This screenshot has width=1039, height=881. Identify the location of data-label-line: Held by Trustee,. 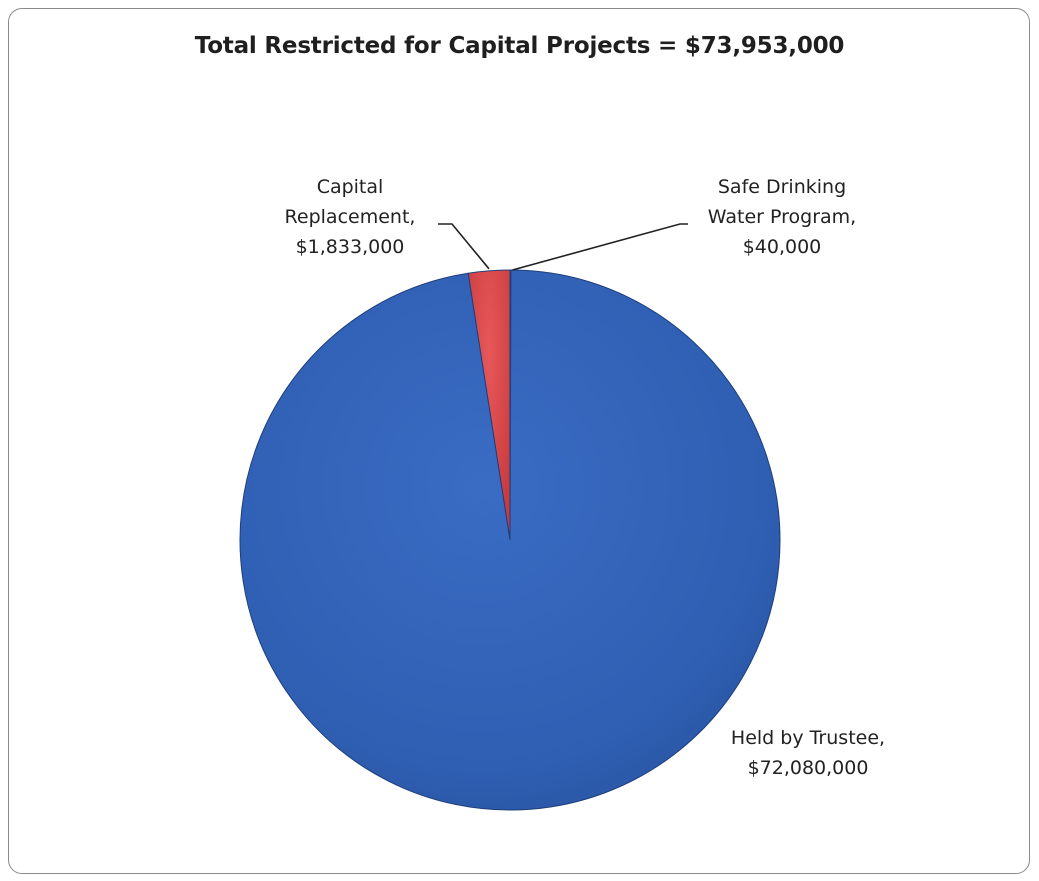
(808, 738).